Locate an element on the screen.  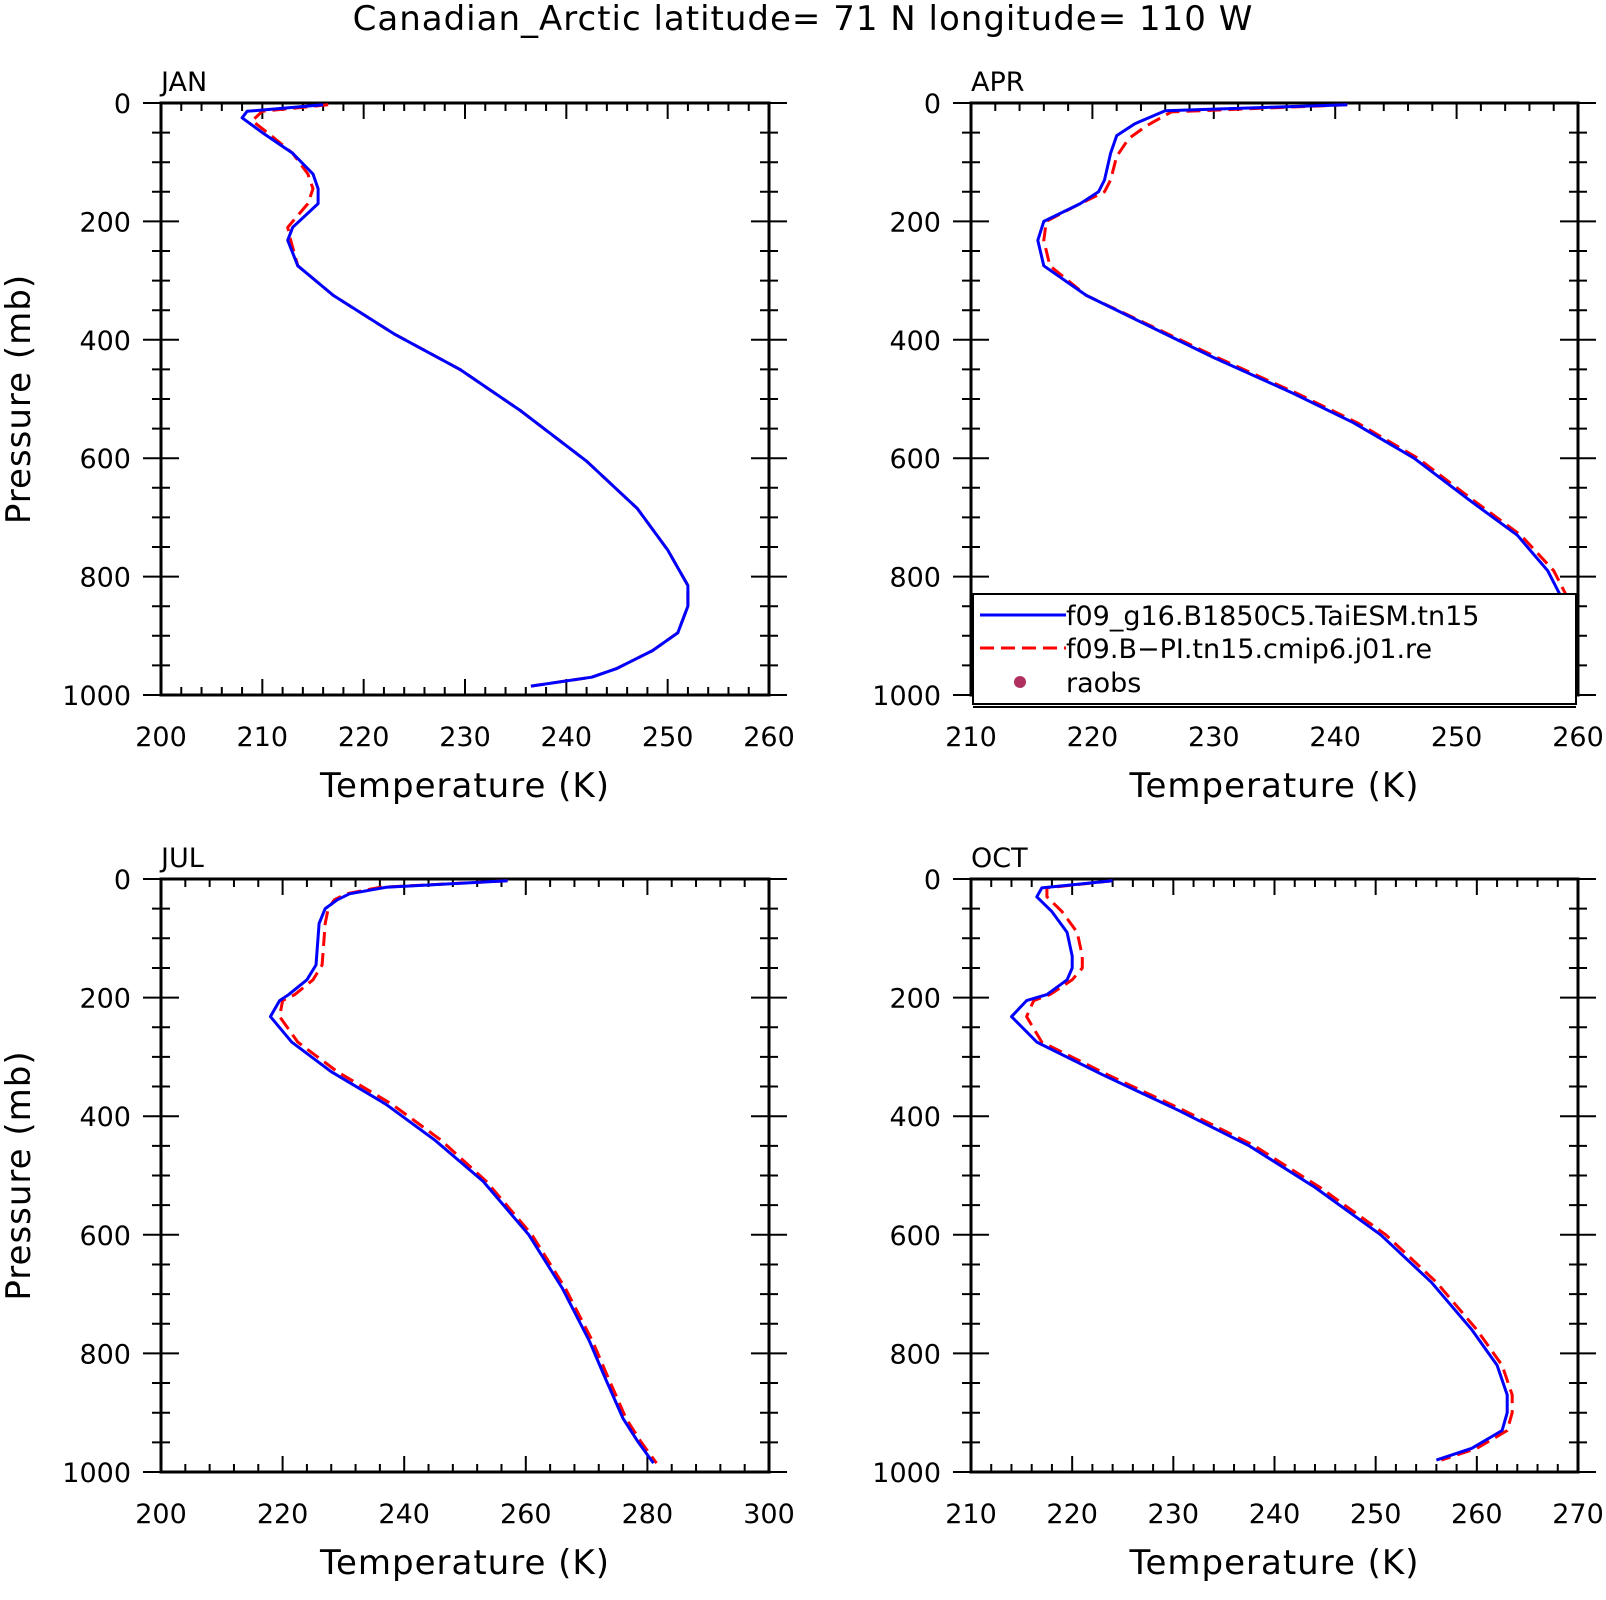
x-tick-label: 280 is located at coordinates (648, 1514).